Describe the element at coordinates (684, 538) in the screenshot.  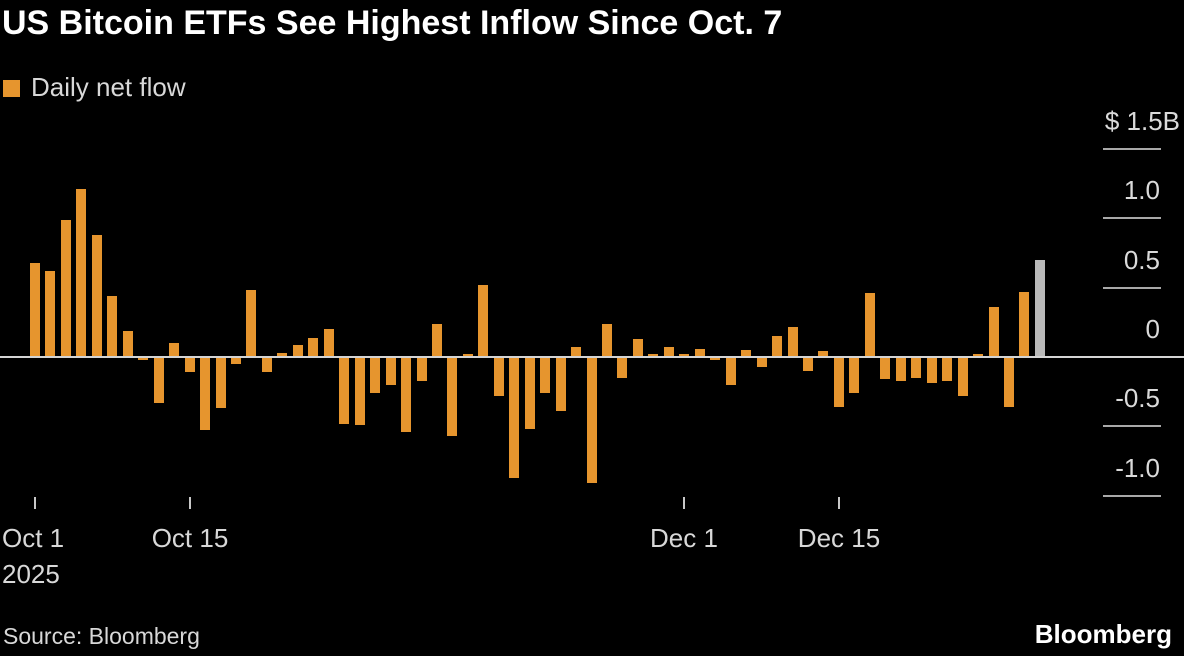
I see `x-tick-label: Dec 1` at that location.